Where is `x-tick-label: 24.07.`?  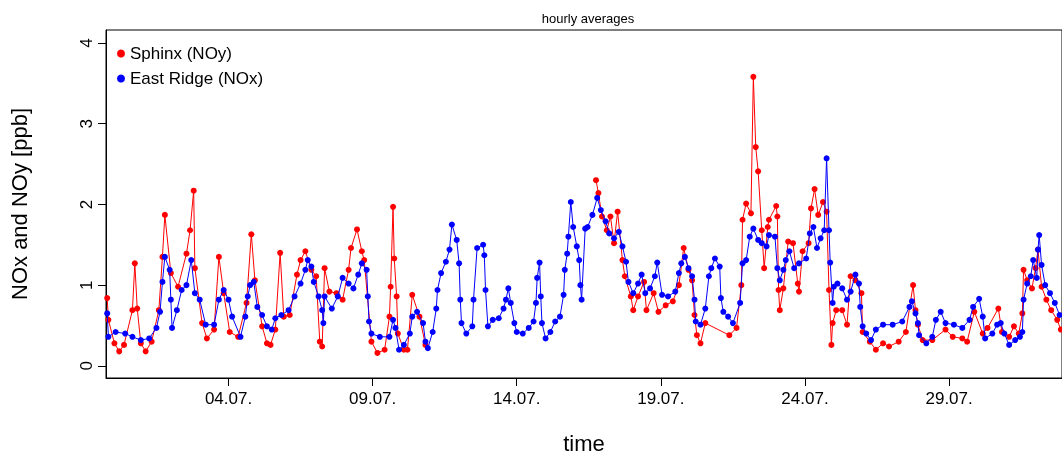 x-tick-label: 24.07. is located at coordinates (805, 398).